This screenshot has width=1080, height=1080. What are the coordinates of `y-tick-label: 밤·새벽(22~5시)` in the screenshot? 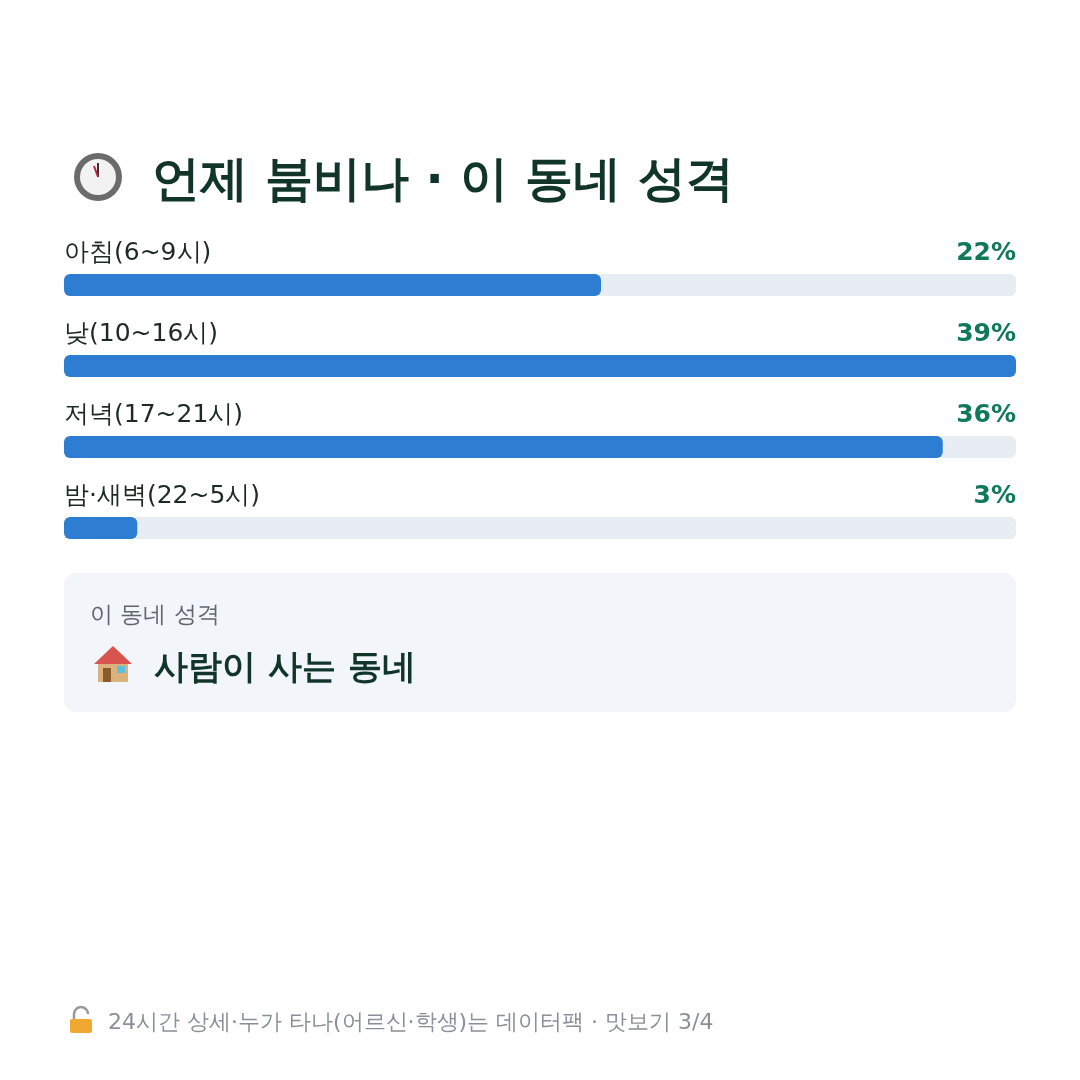 It's located at (162, 494).